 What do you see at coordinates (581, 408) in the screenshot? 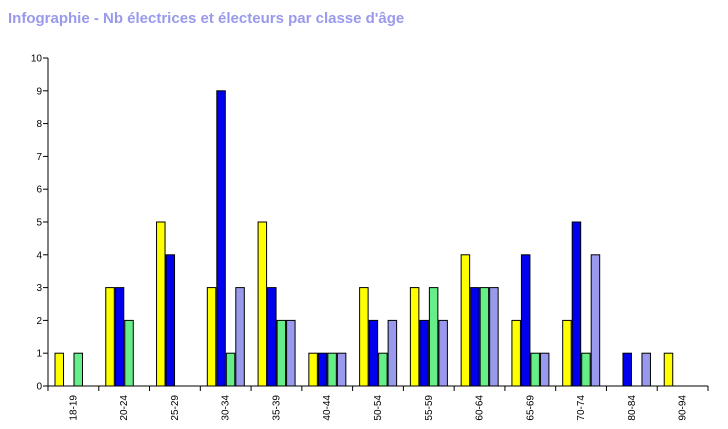
I see `x-tick-label: 70-74` at bounding box center [581, 408].